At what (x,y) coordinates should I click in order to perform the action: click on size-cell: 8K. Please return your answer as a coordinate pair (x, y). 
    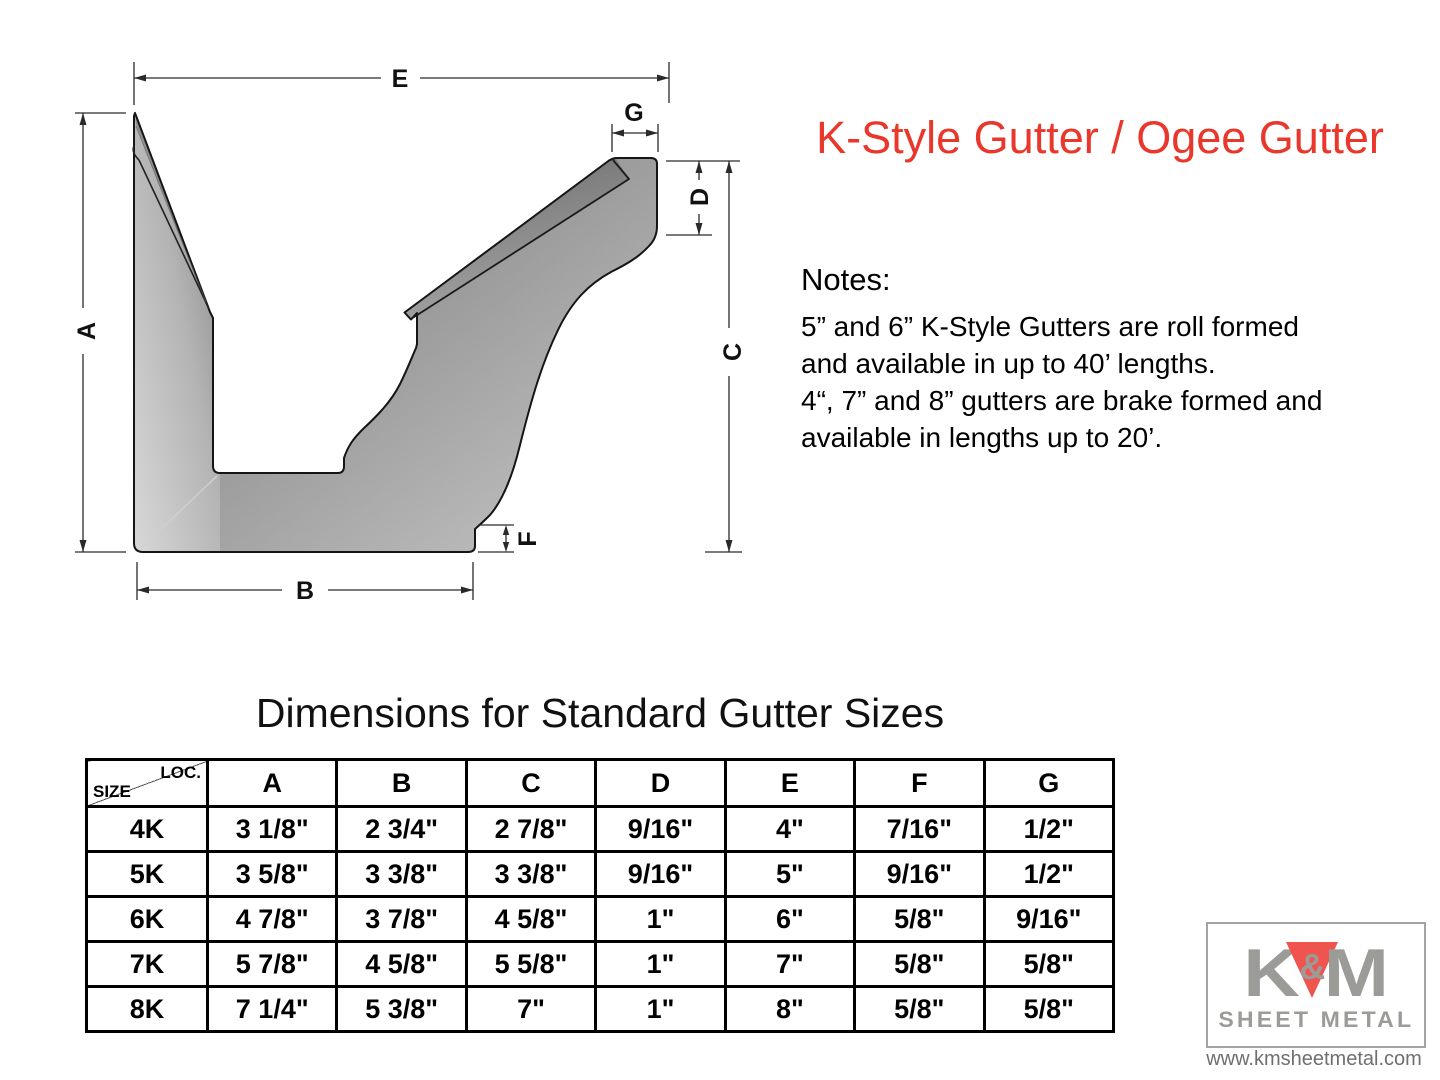
    Looking at the image, I should click on (147, 1009).